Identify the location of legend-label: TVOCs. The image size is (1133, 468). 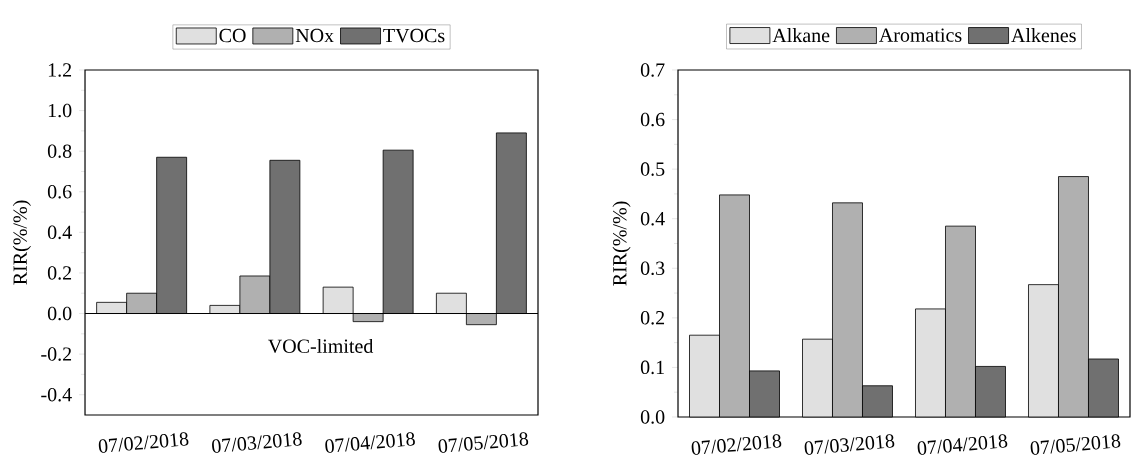
(414, 35).